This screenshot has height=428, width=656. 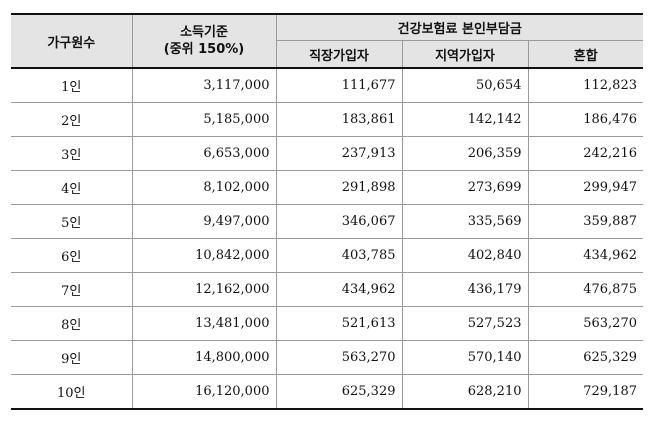 I want to click on mixed-contribution-cell: 625,329, so click(x=585, y=357).